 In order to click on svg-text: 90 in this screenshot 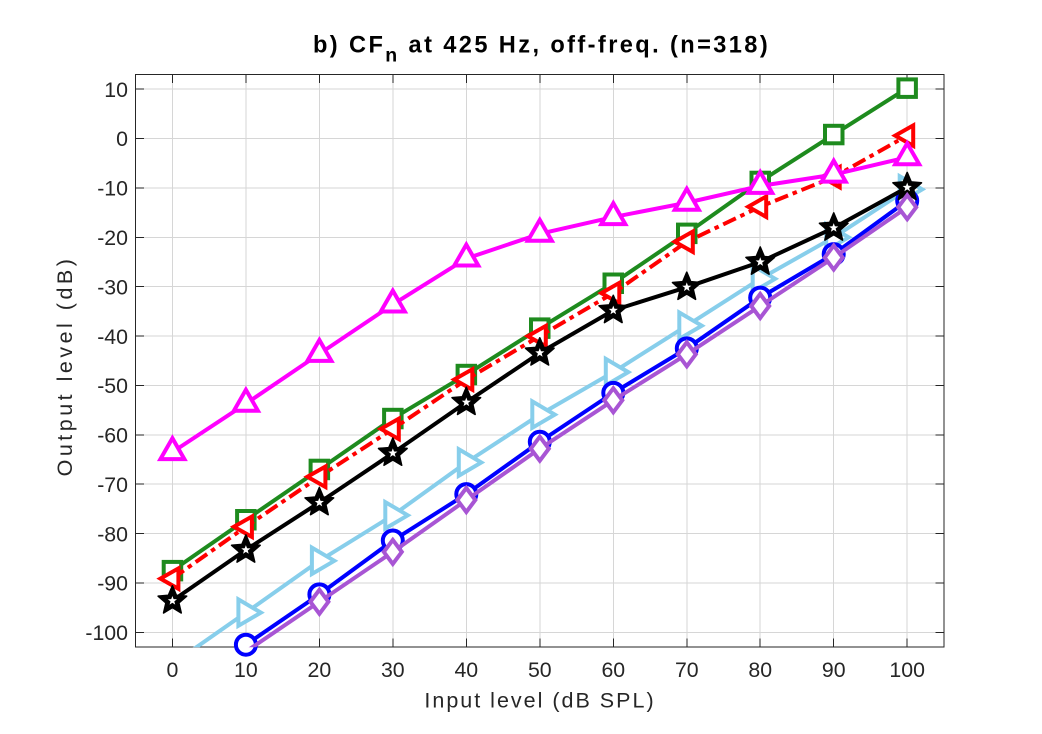, I will do `click(834, 670)`.